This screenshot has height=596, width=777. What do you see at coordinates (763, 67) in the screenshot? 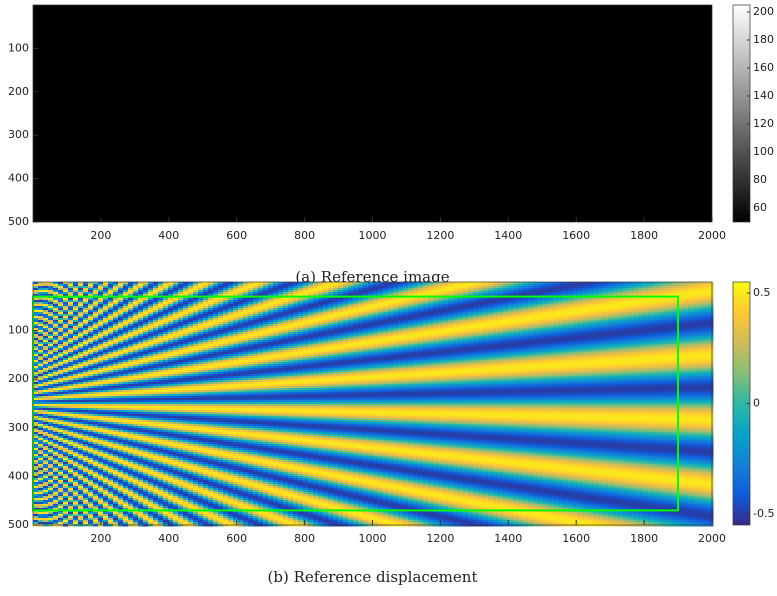
I see `colorbar-tick-label: 160` at bounding box center [763, 67].